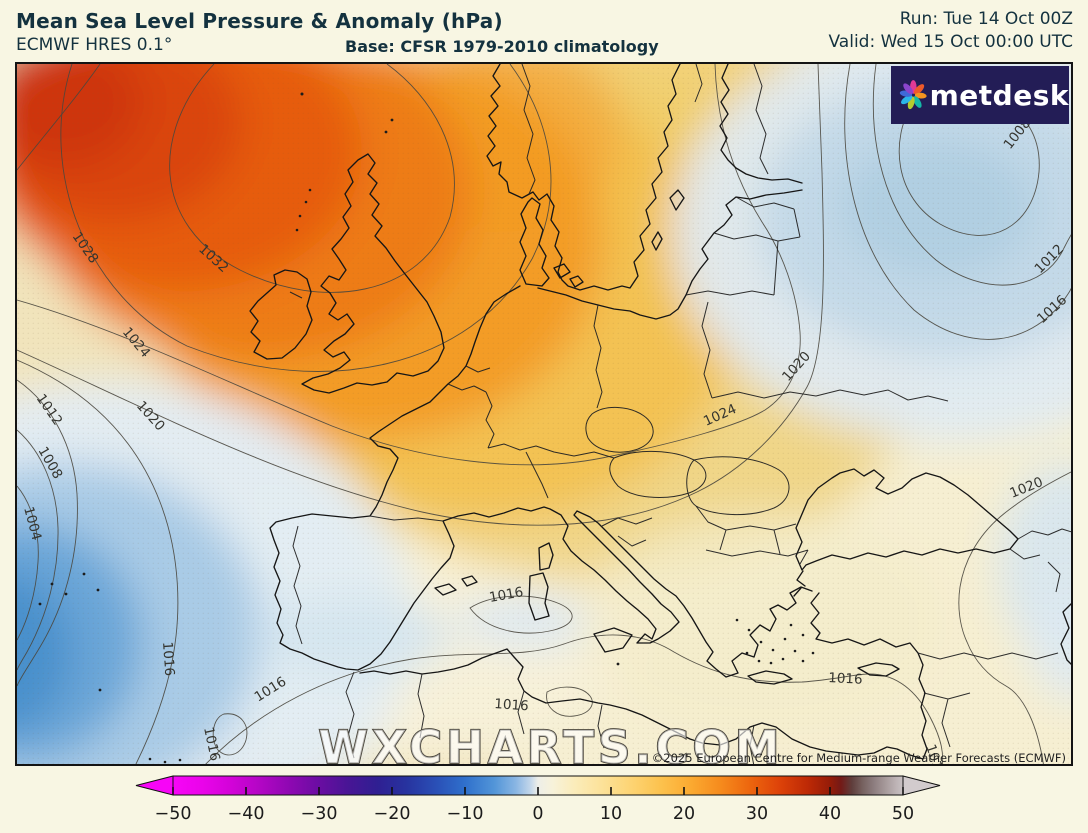 The height and width of the screenshot is (833, 1088). Describe the element at coordinates (319, 814) in the screenshot. I see `colorbar-tick-label: −30` at that location.